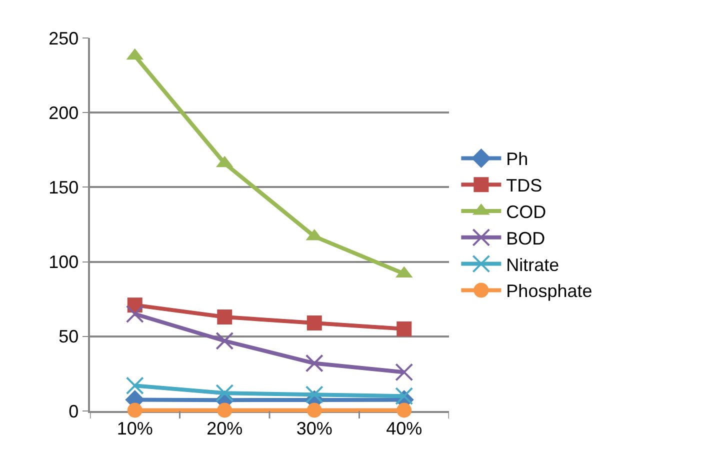 This screenshot has height=466, width=709. Describe the element at coordinates (134, 428) in the screenshot. I see `x-tick-label: 10%` at that location.